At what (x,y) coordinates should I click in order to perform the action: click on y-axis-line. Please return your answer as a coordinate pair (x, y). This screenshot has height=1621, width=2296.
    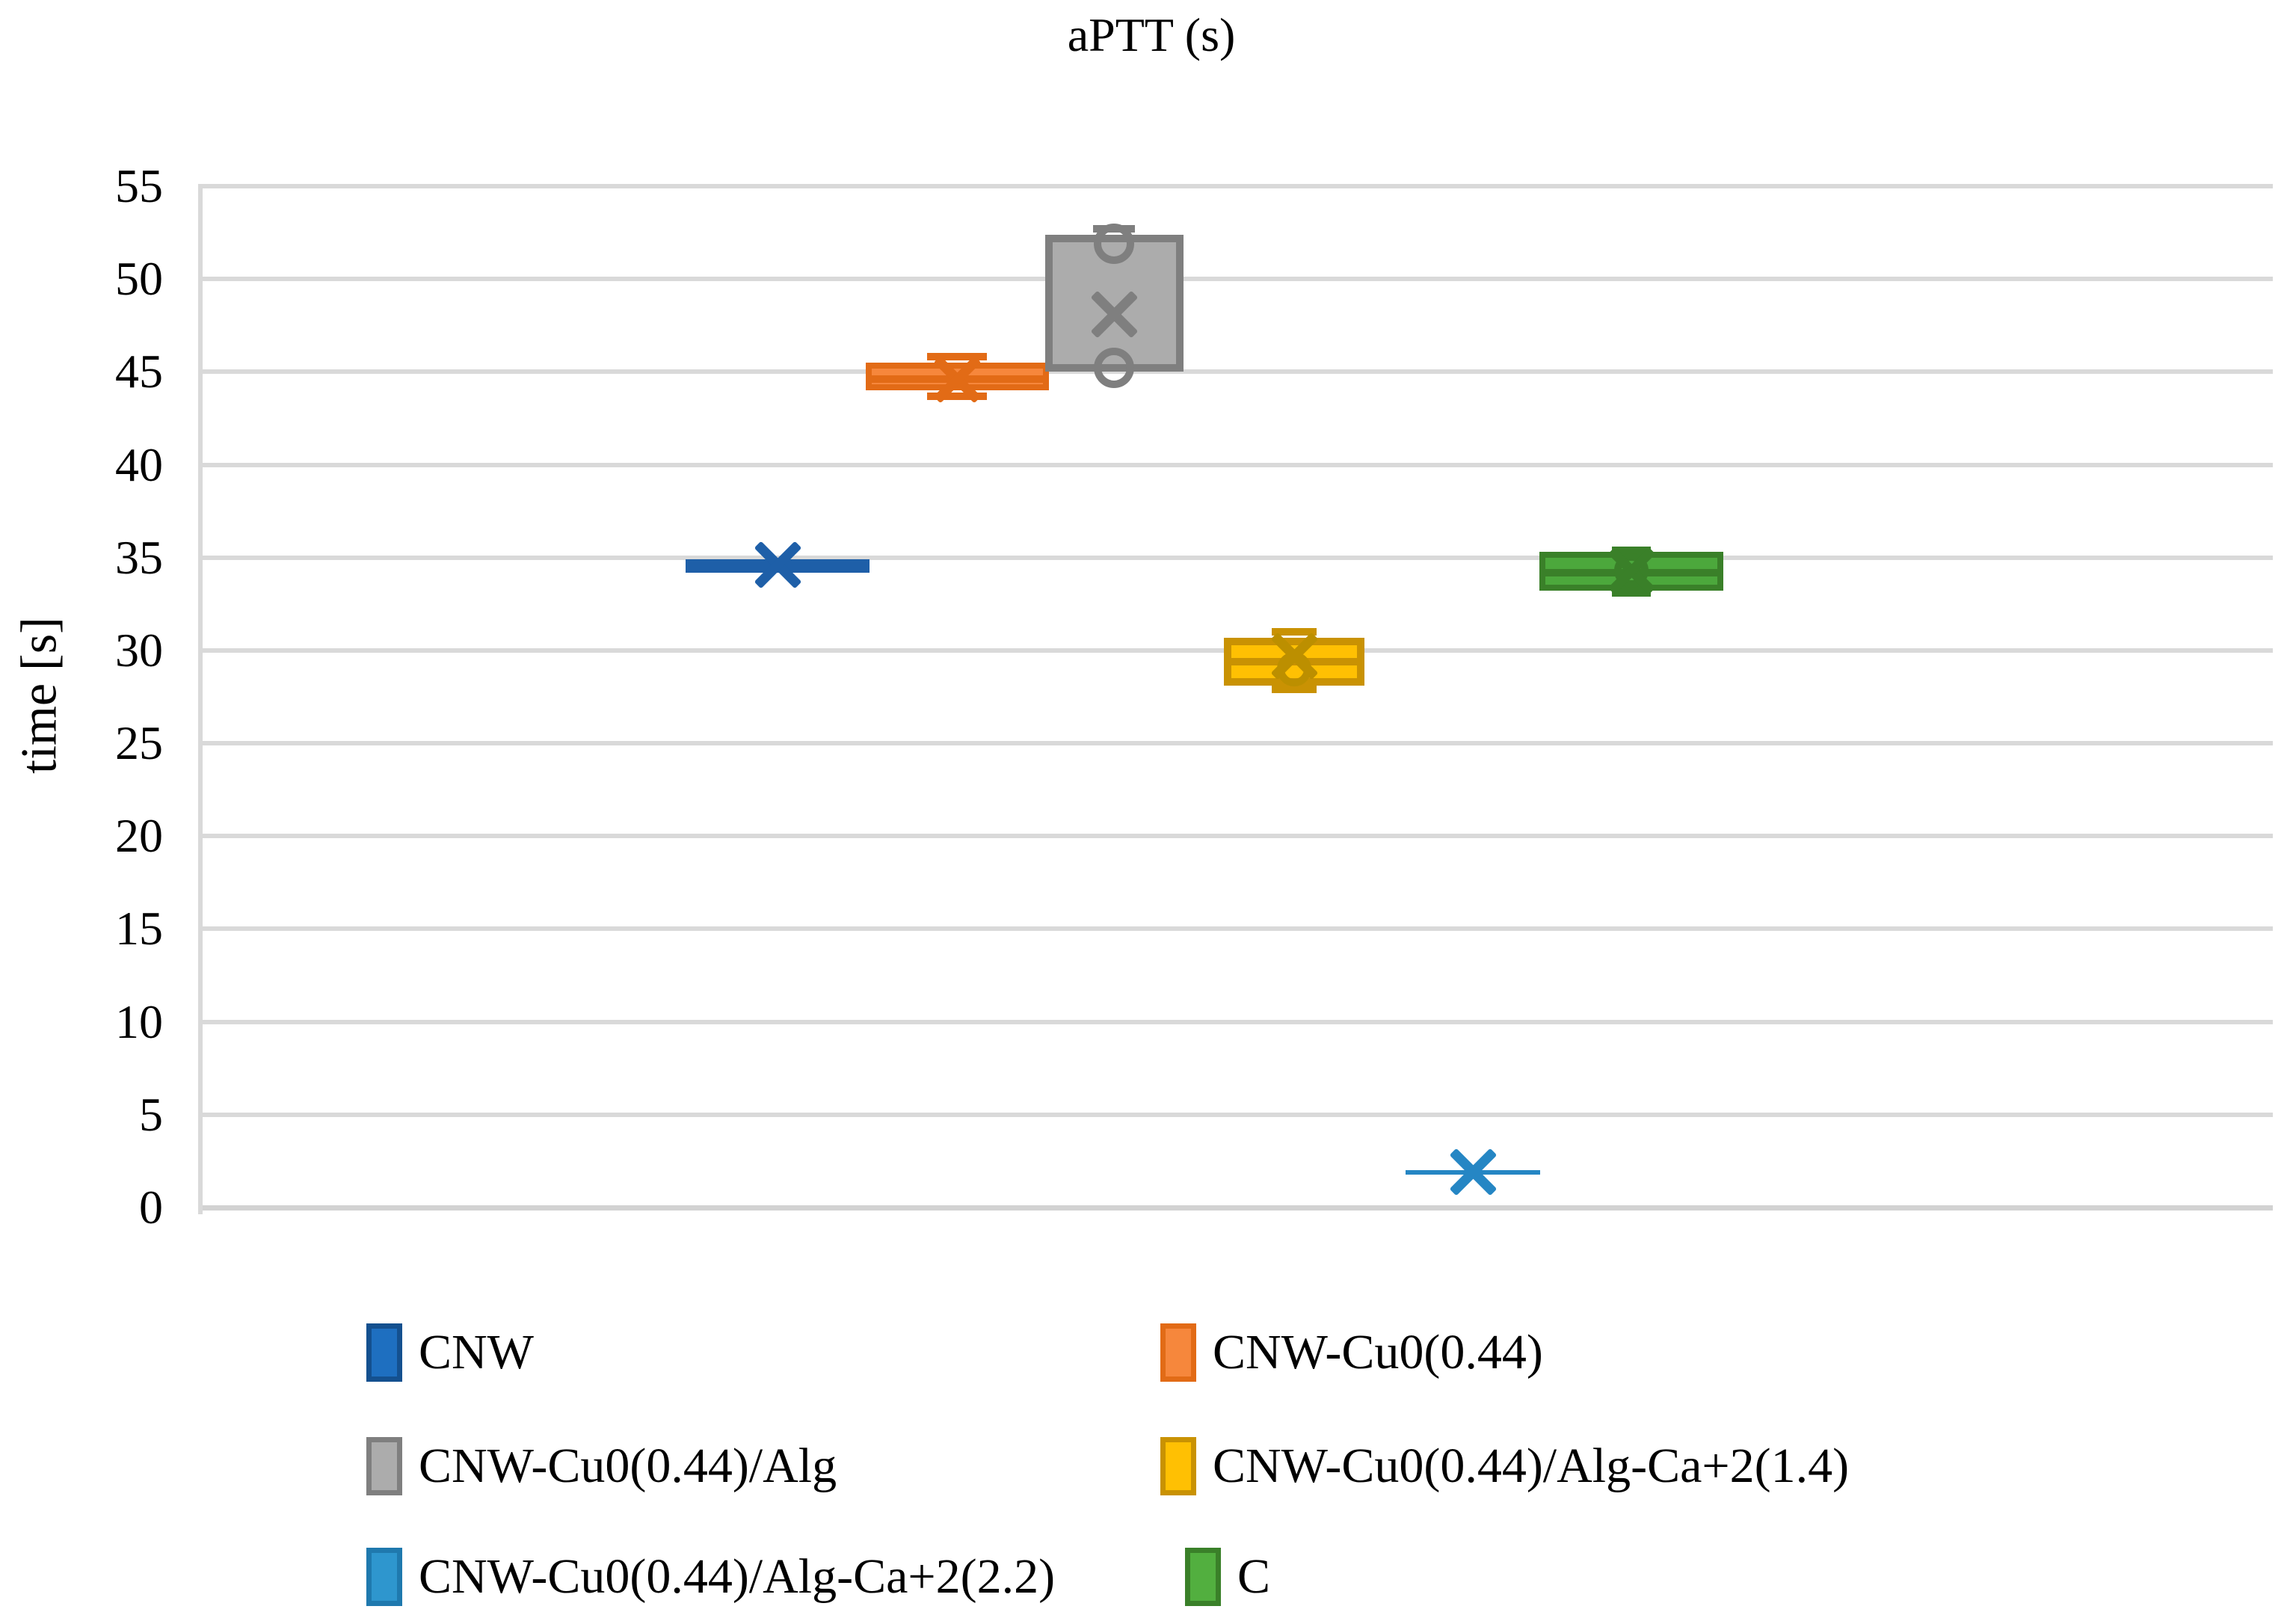
    Looking at the image, I should click on (201, 699).